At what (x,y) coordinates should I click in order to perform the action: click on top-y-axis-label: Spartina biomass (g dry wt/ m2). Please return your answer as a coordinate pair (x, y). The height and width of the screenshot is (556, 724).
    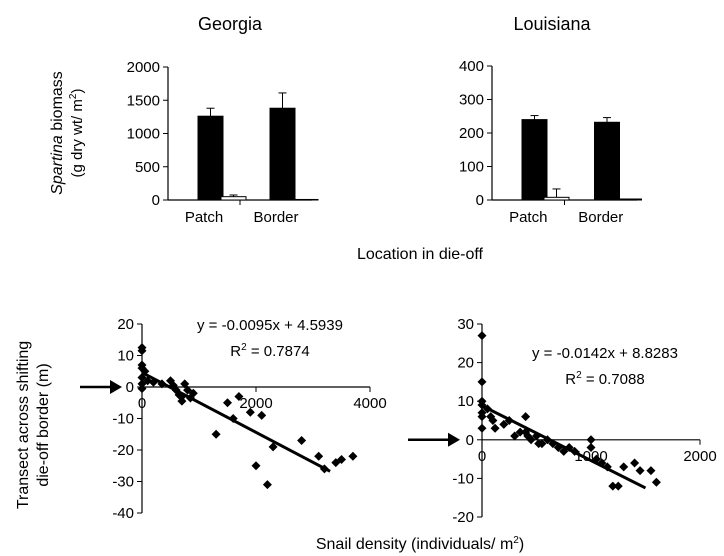
    Looking at the image, I should click on (67, 133).